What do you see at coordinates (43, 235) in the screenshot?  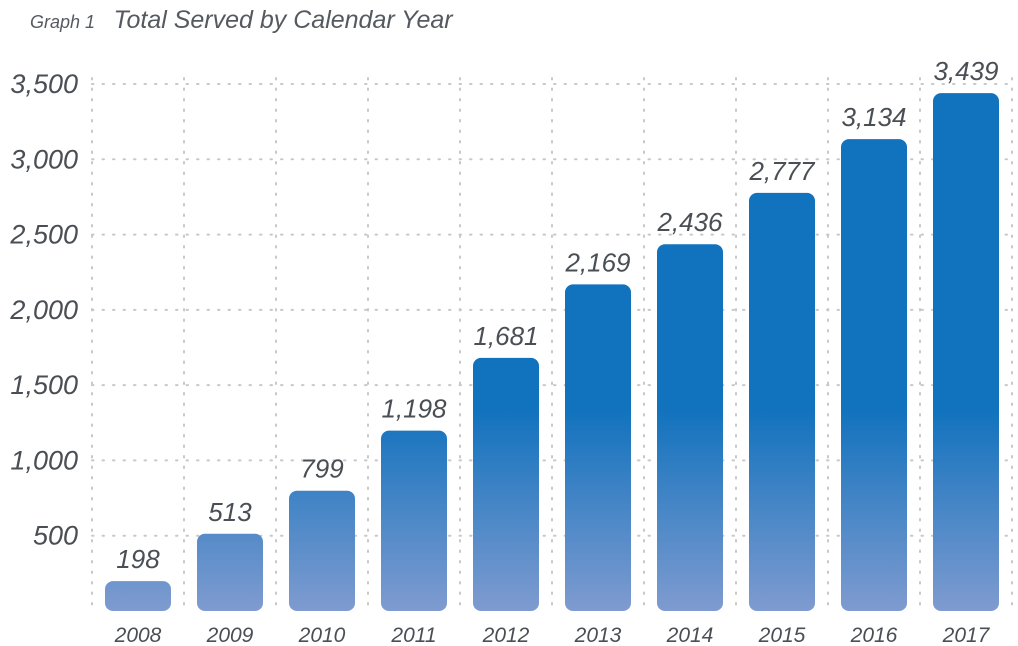 I see `y-tick-label: 2,500` at bounding box center [43, 235].